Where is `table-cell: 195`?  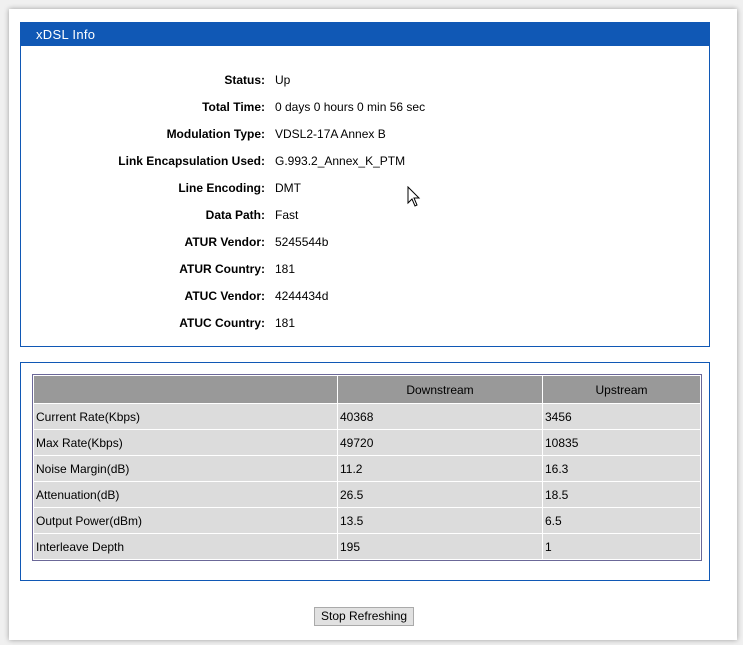
table-cell: 195 is located at coordinates (440, 546).